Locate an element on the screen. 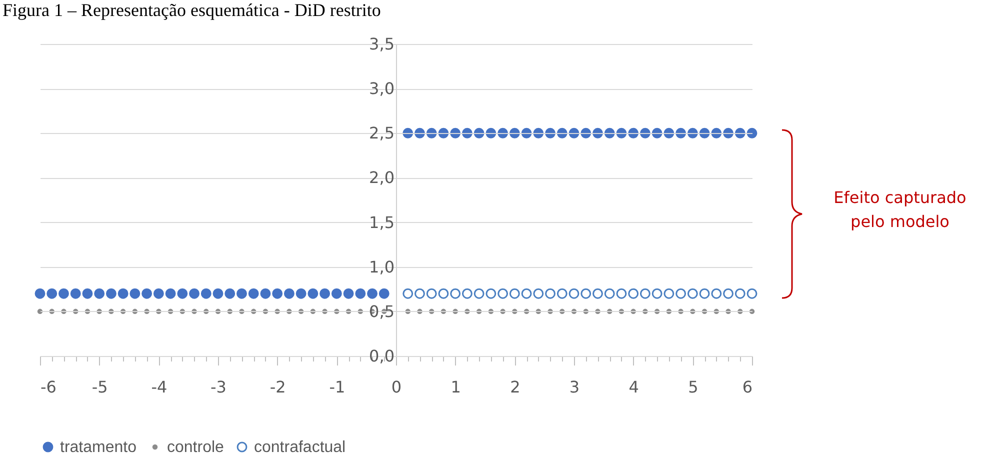 The image size is (1000, 469). legend-label: controle is located at coordinates (195, 447).